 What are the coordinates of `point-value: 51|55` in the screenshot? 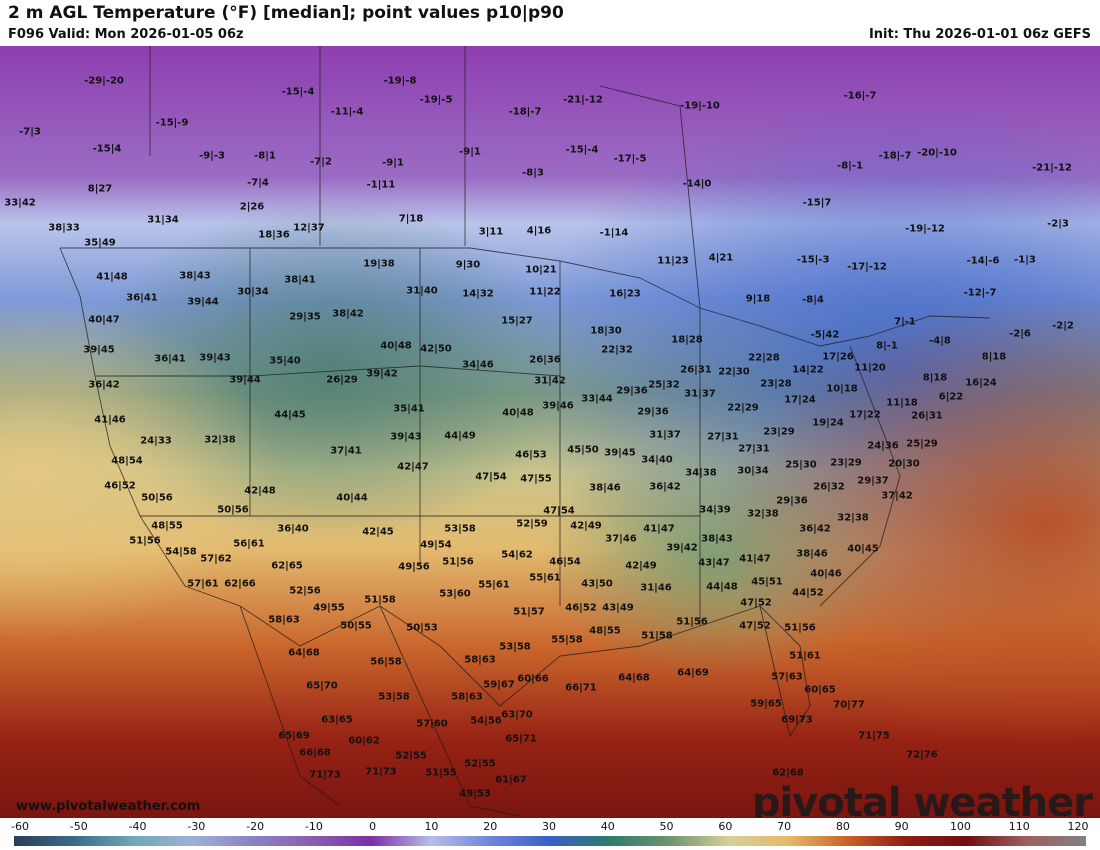 It's located at (441, 773).